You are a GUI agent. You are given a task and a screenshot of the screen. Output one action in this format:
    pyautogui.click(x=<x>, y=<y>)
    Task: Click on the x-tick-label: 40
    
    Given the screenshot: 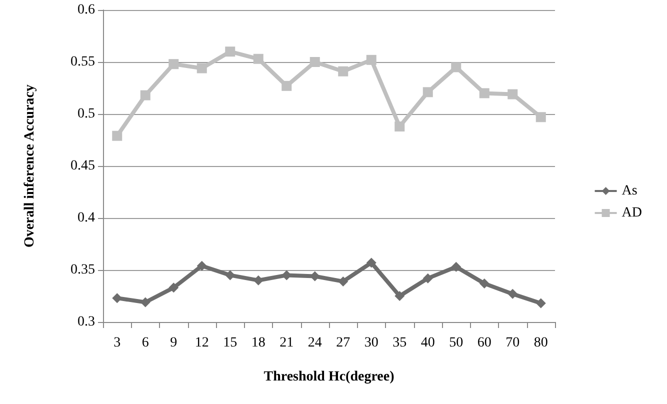 What is the action you would take?
    pyautogui.click(x=427, y=343)
    